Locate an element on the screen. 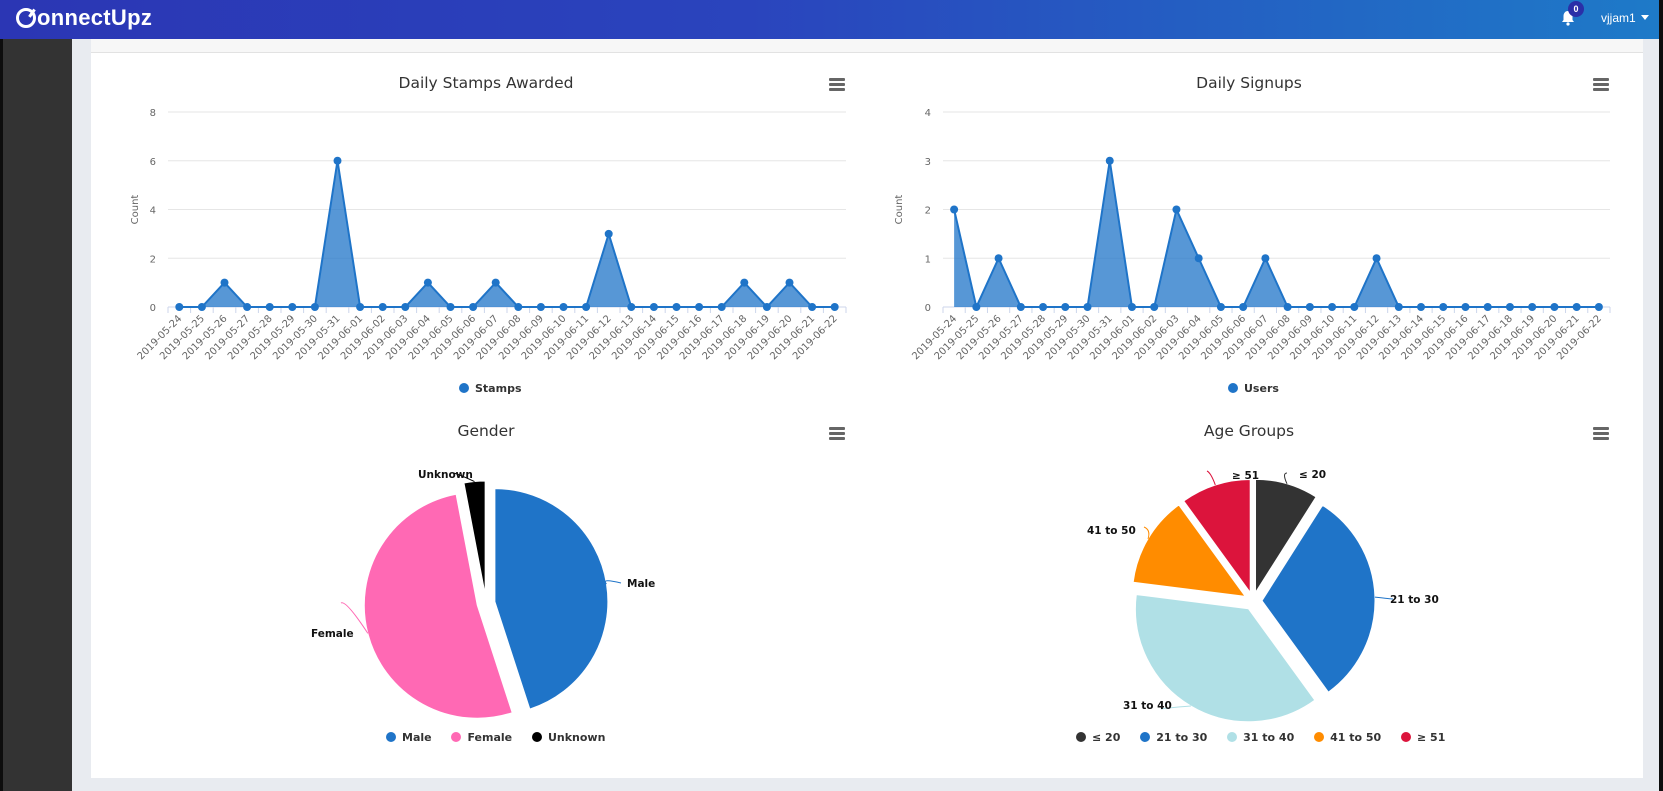 This screenshot has width=1663, height=791. legend-gender: Male Female Unknown is located at coordinates (503, 737).